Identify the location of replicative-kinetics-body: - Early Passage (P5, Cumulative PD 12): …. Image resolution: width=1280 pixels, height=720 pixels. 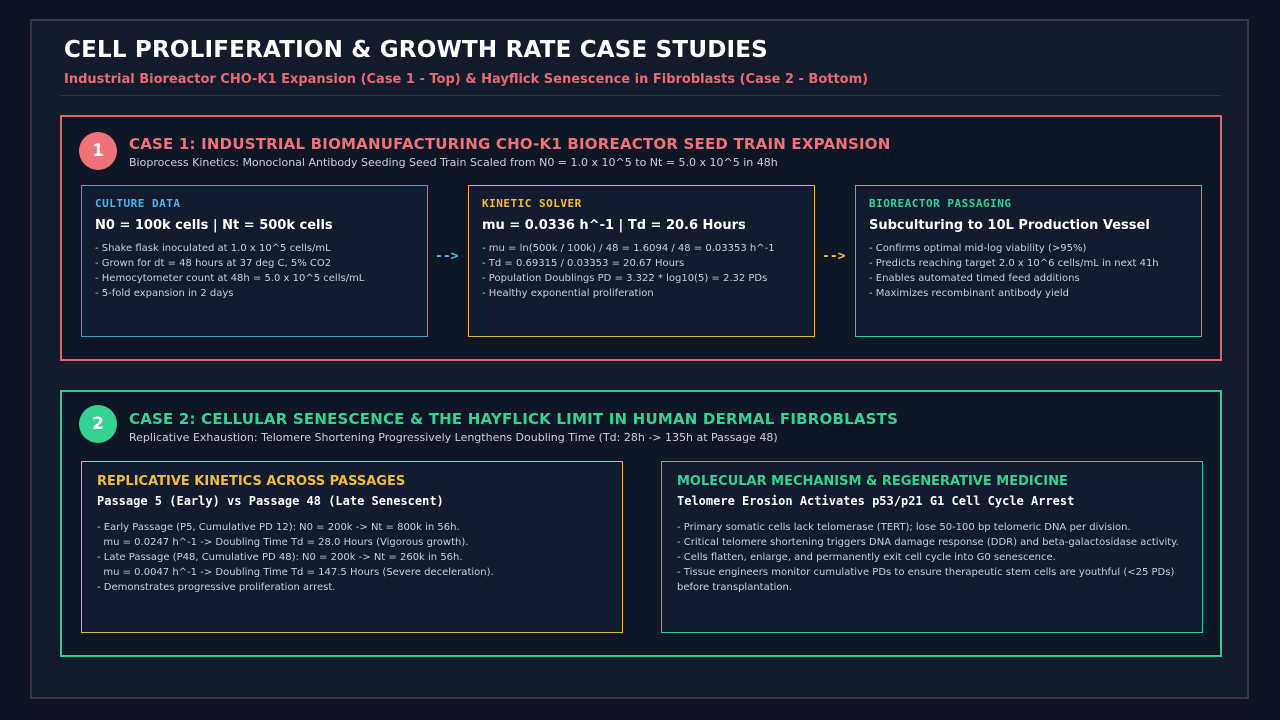
(352, 557).